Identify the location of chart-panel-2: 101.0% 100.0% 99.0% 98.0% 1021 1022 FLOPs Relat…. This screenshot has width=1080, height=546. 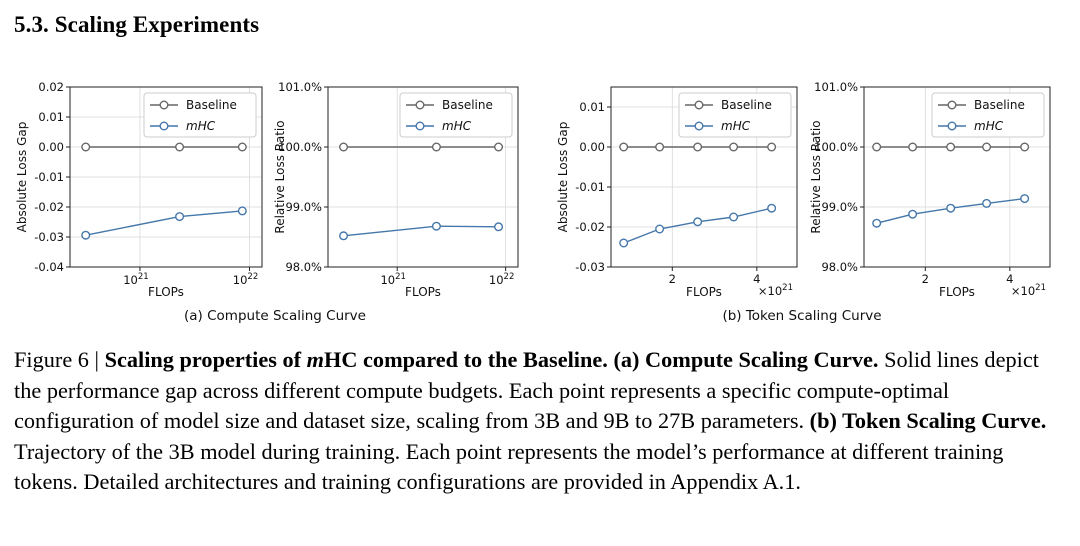
(396, 189).